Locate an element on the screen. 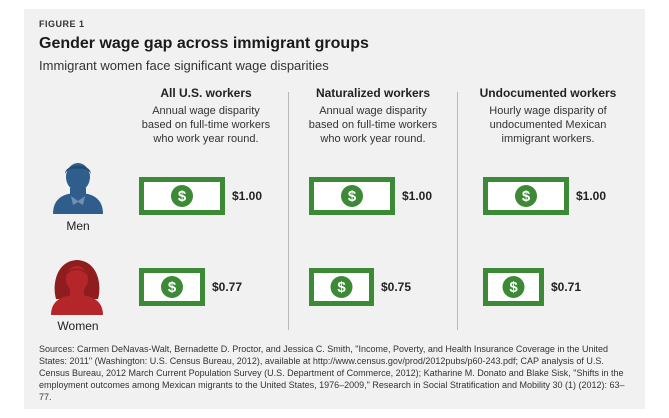 Image resolution: width=669 pixels, height=418 pixels. amount-label-men-1: $1.00 is located at coordinates (247, 196).